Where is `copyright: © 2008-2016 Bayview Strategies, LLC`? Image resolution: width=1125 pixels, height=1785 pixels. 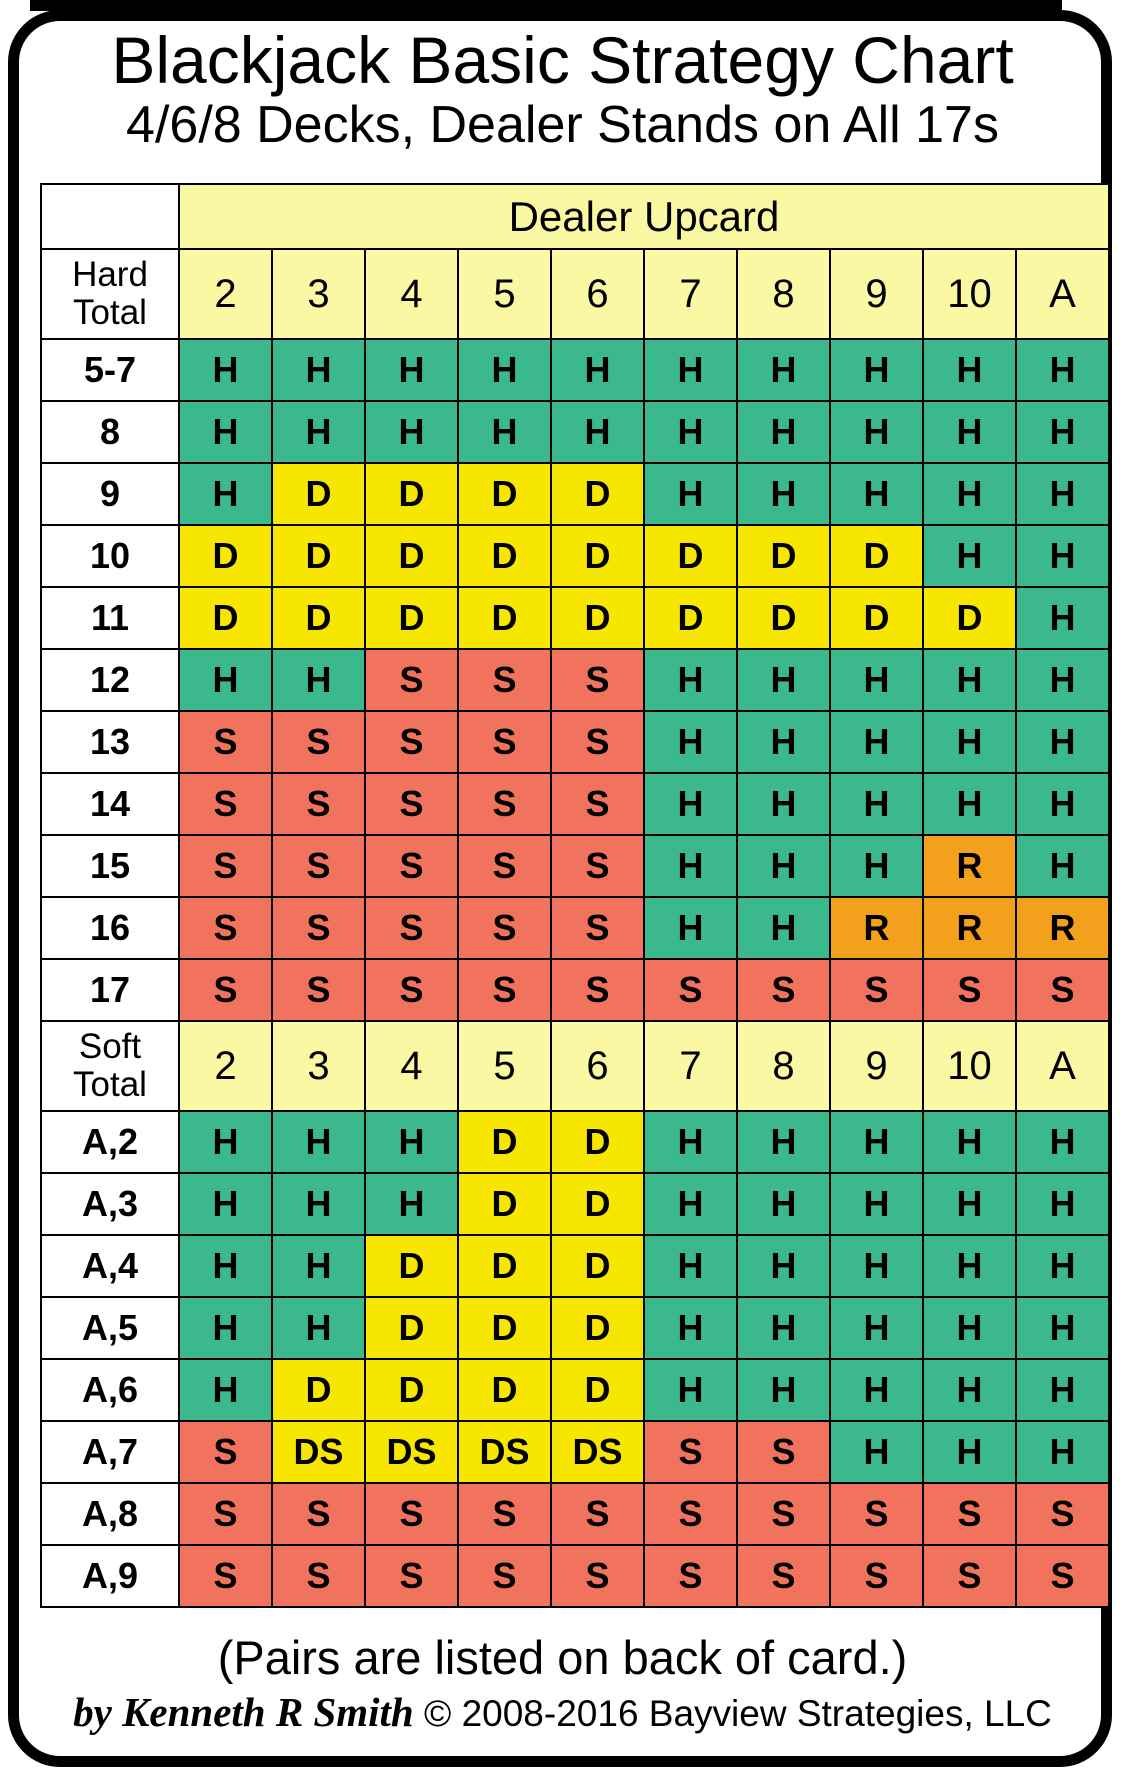 copyright: © 2008-2016 Bayview Strategies, LLC is located at coordinates (738, 1713).